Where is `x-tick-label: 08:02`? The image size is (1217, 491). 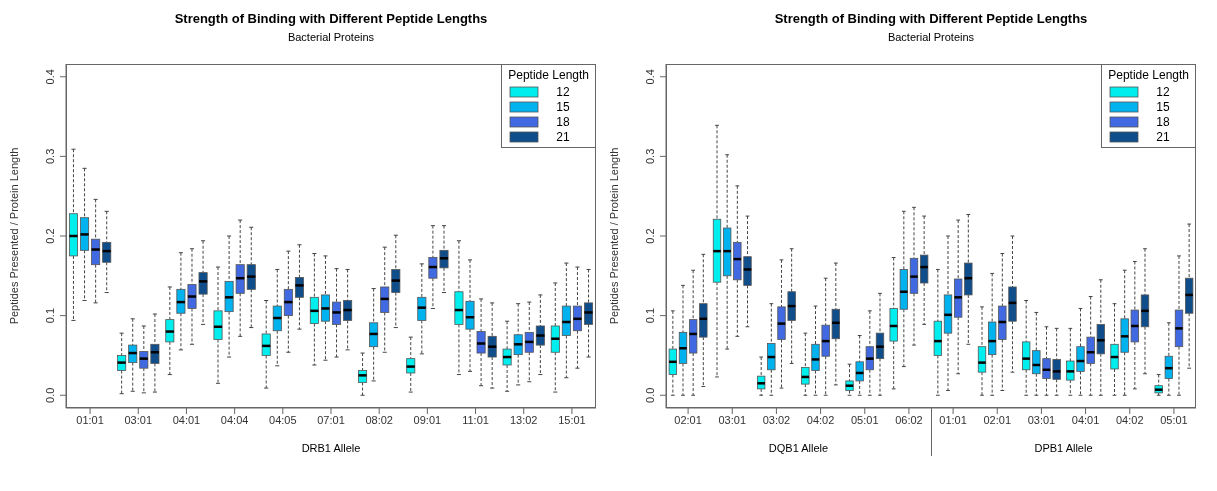 x-tick-label: 08:02 is located at coordinates (379, 419).